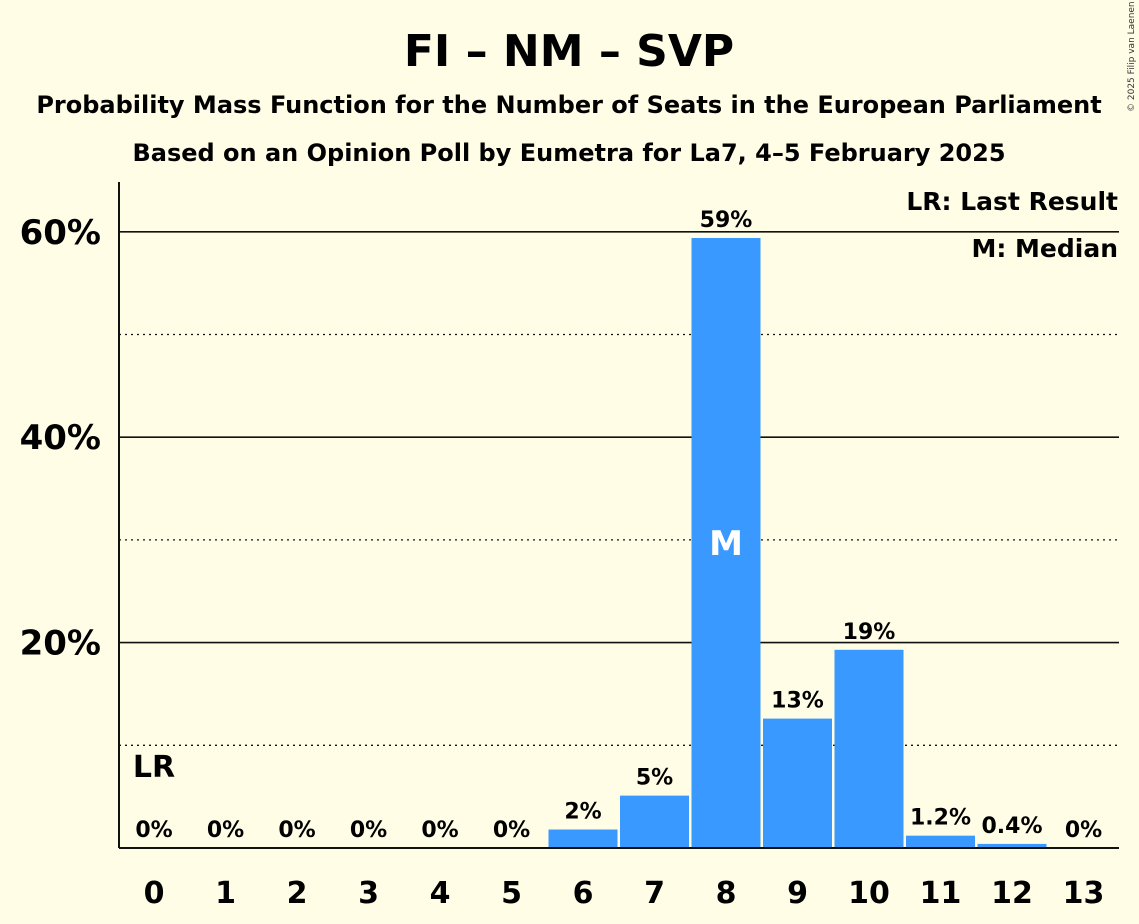  Describe the element at coordinates (225, 893) in the screenshot. I see `x-tick-label: 1` at that location.